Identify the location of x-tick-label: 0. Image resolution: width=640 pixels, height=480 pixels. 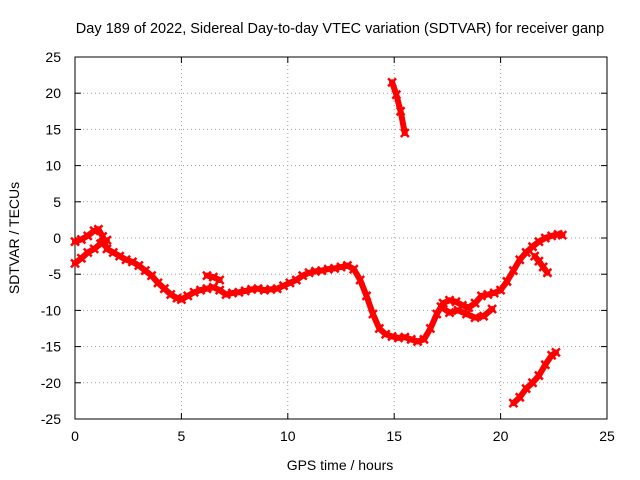
(75, 436).